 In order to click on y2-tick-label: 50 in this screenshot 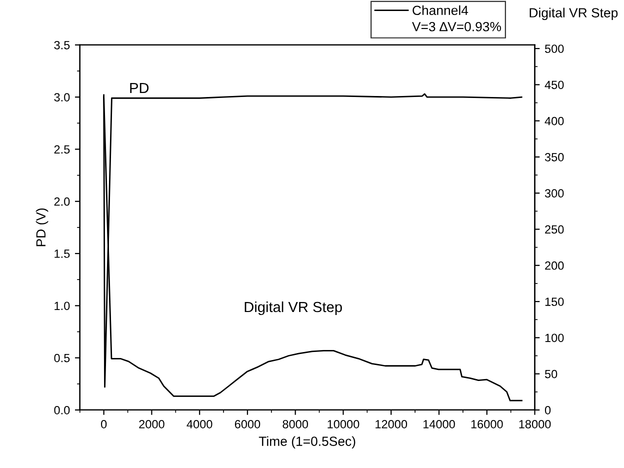, I will do `click(551, 374)`.